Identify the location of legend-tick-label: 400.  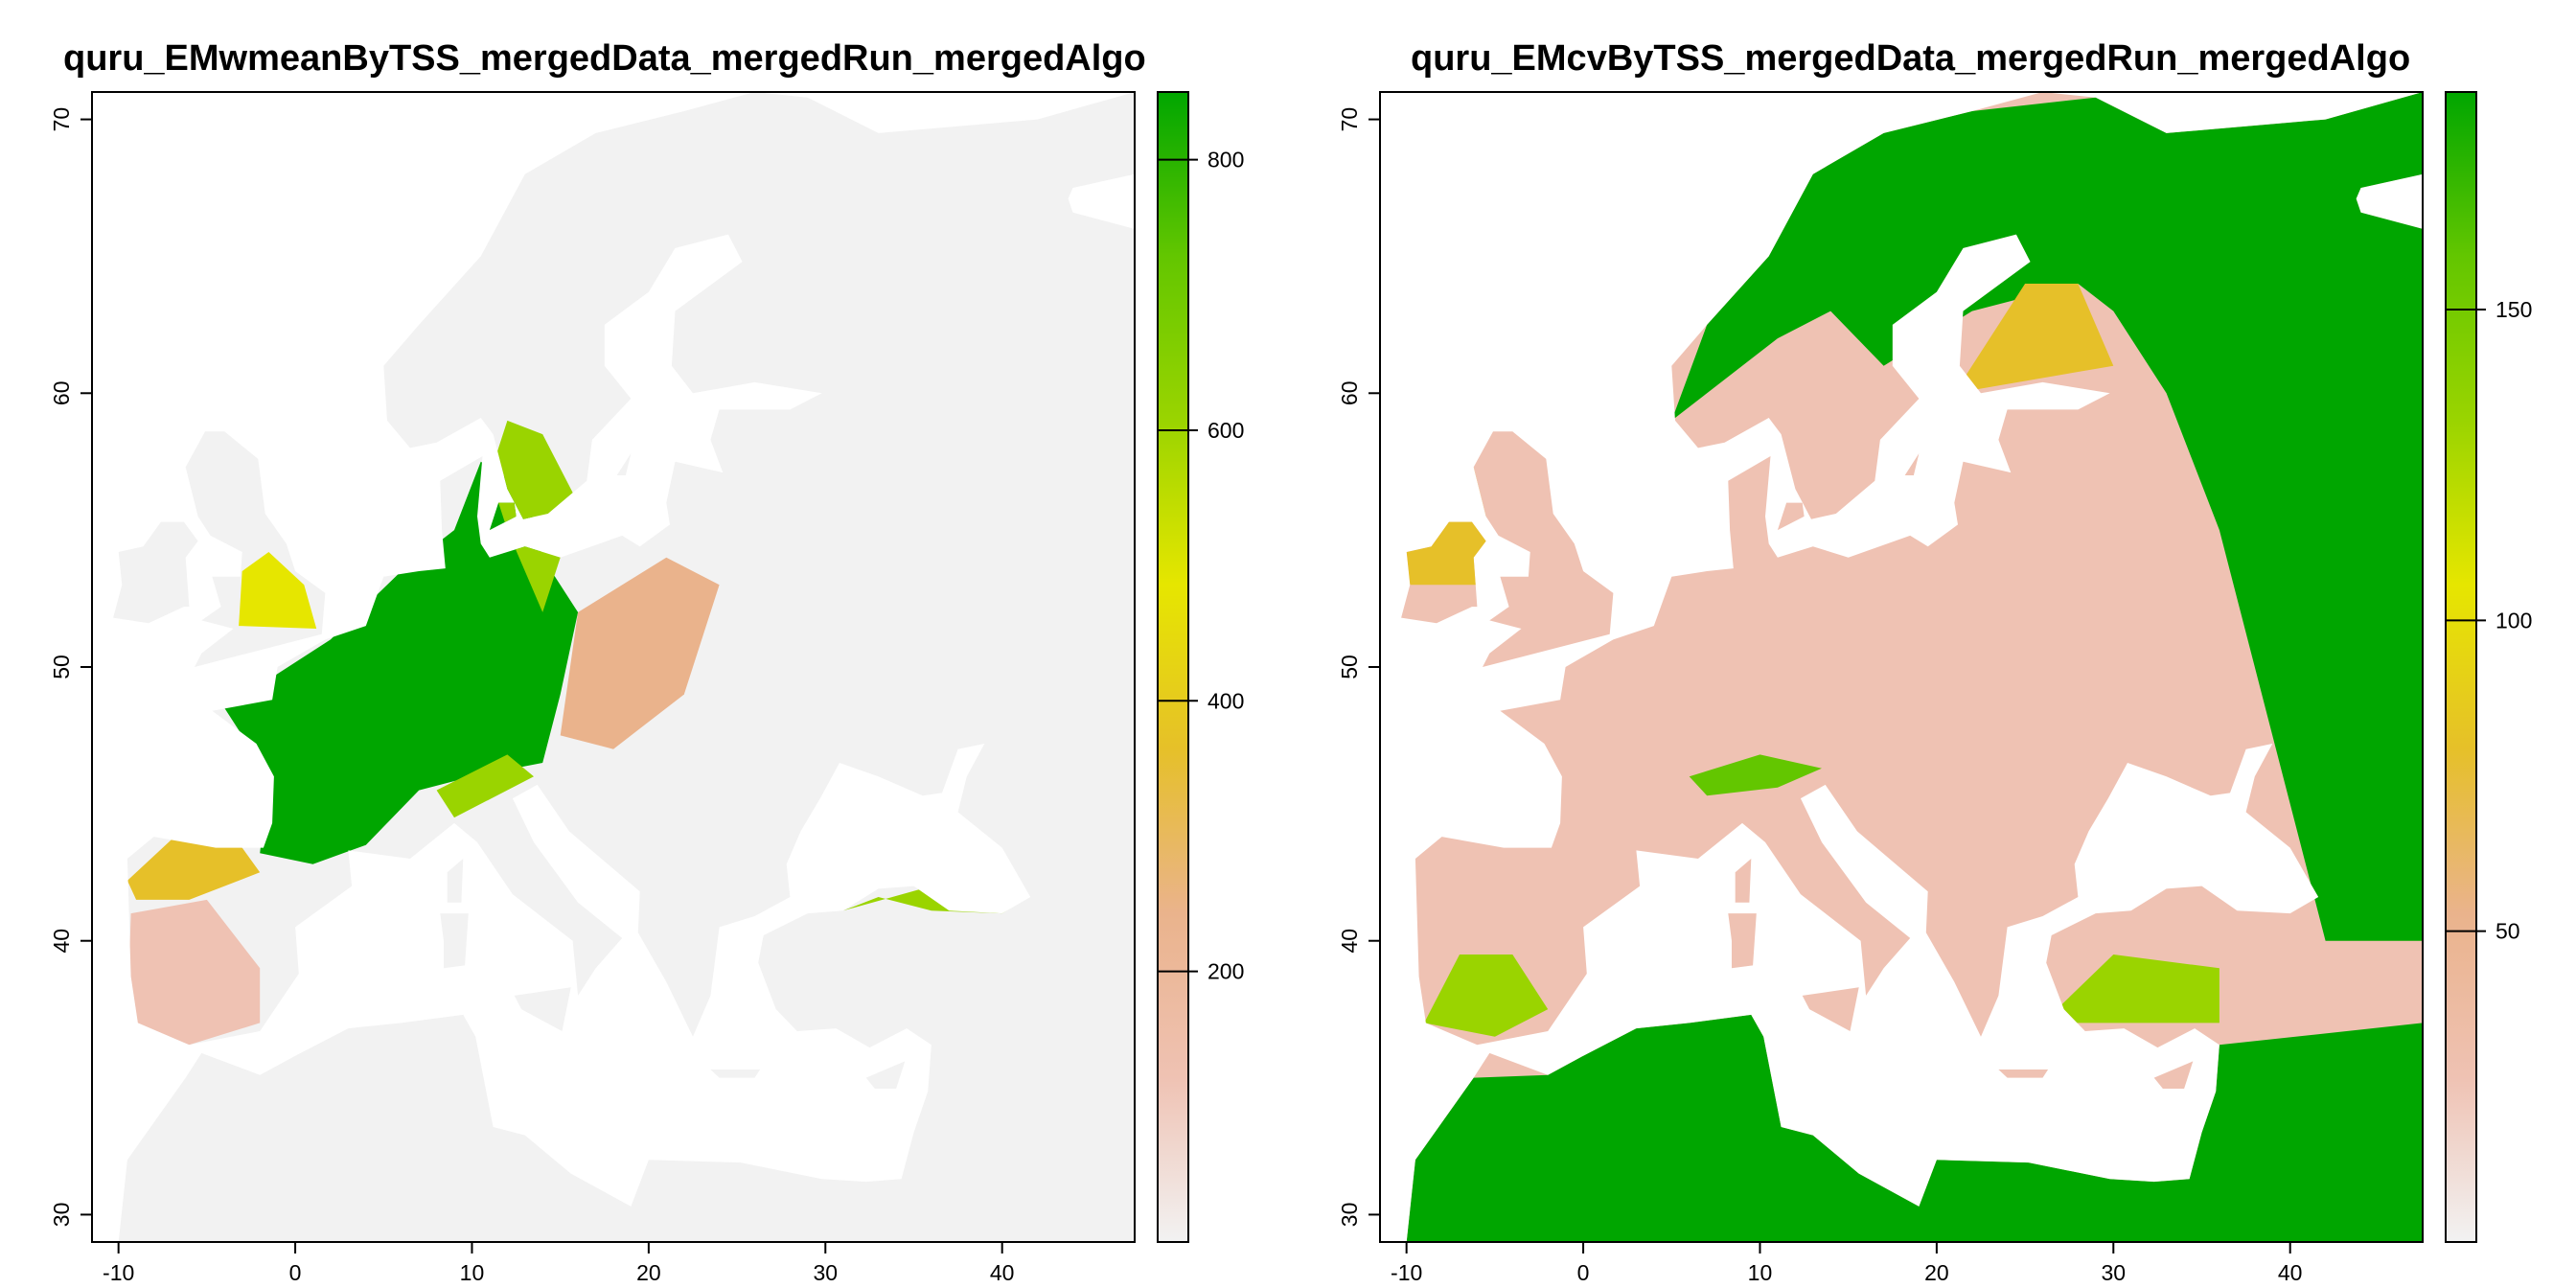
(1226, 700).